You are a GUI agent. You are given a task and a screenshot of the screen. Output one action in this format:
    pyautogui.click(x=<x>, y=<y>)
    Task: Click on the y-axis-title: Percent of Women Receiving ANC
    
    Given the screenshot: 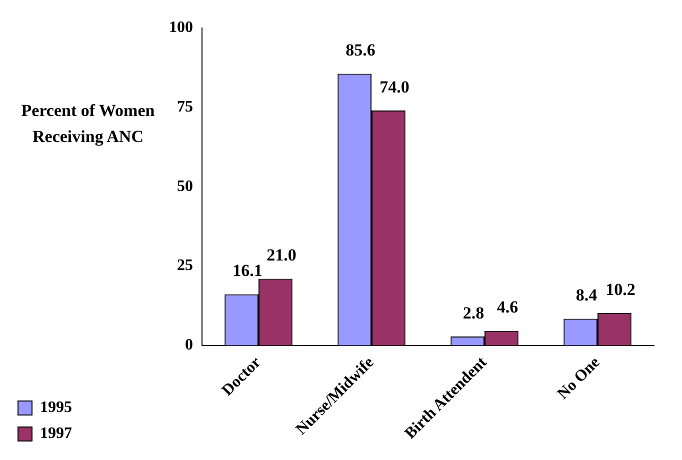 What is the action you would take?
    pyautogui.click(x=88, y=124)
    